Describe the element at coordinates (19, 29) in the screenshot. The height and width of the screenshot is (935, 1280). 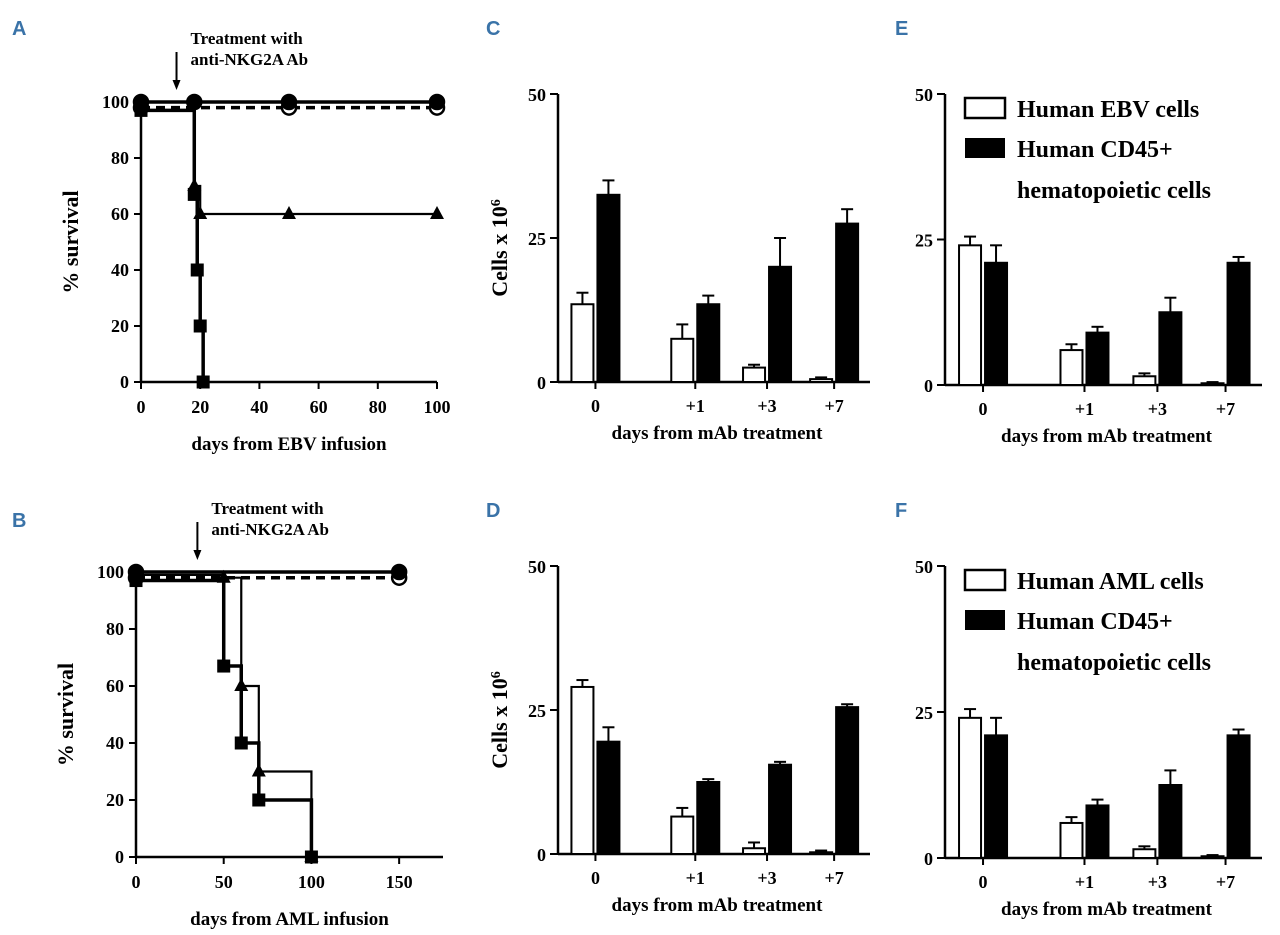
I see `panel-label: A` at that location.